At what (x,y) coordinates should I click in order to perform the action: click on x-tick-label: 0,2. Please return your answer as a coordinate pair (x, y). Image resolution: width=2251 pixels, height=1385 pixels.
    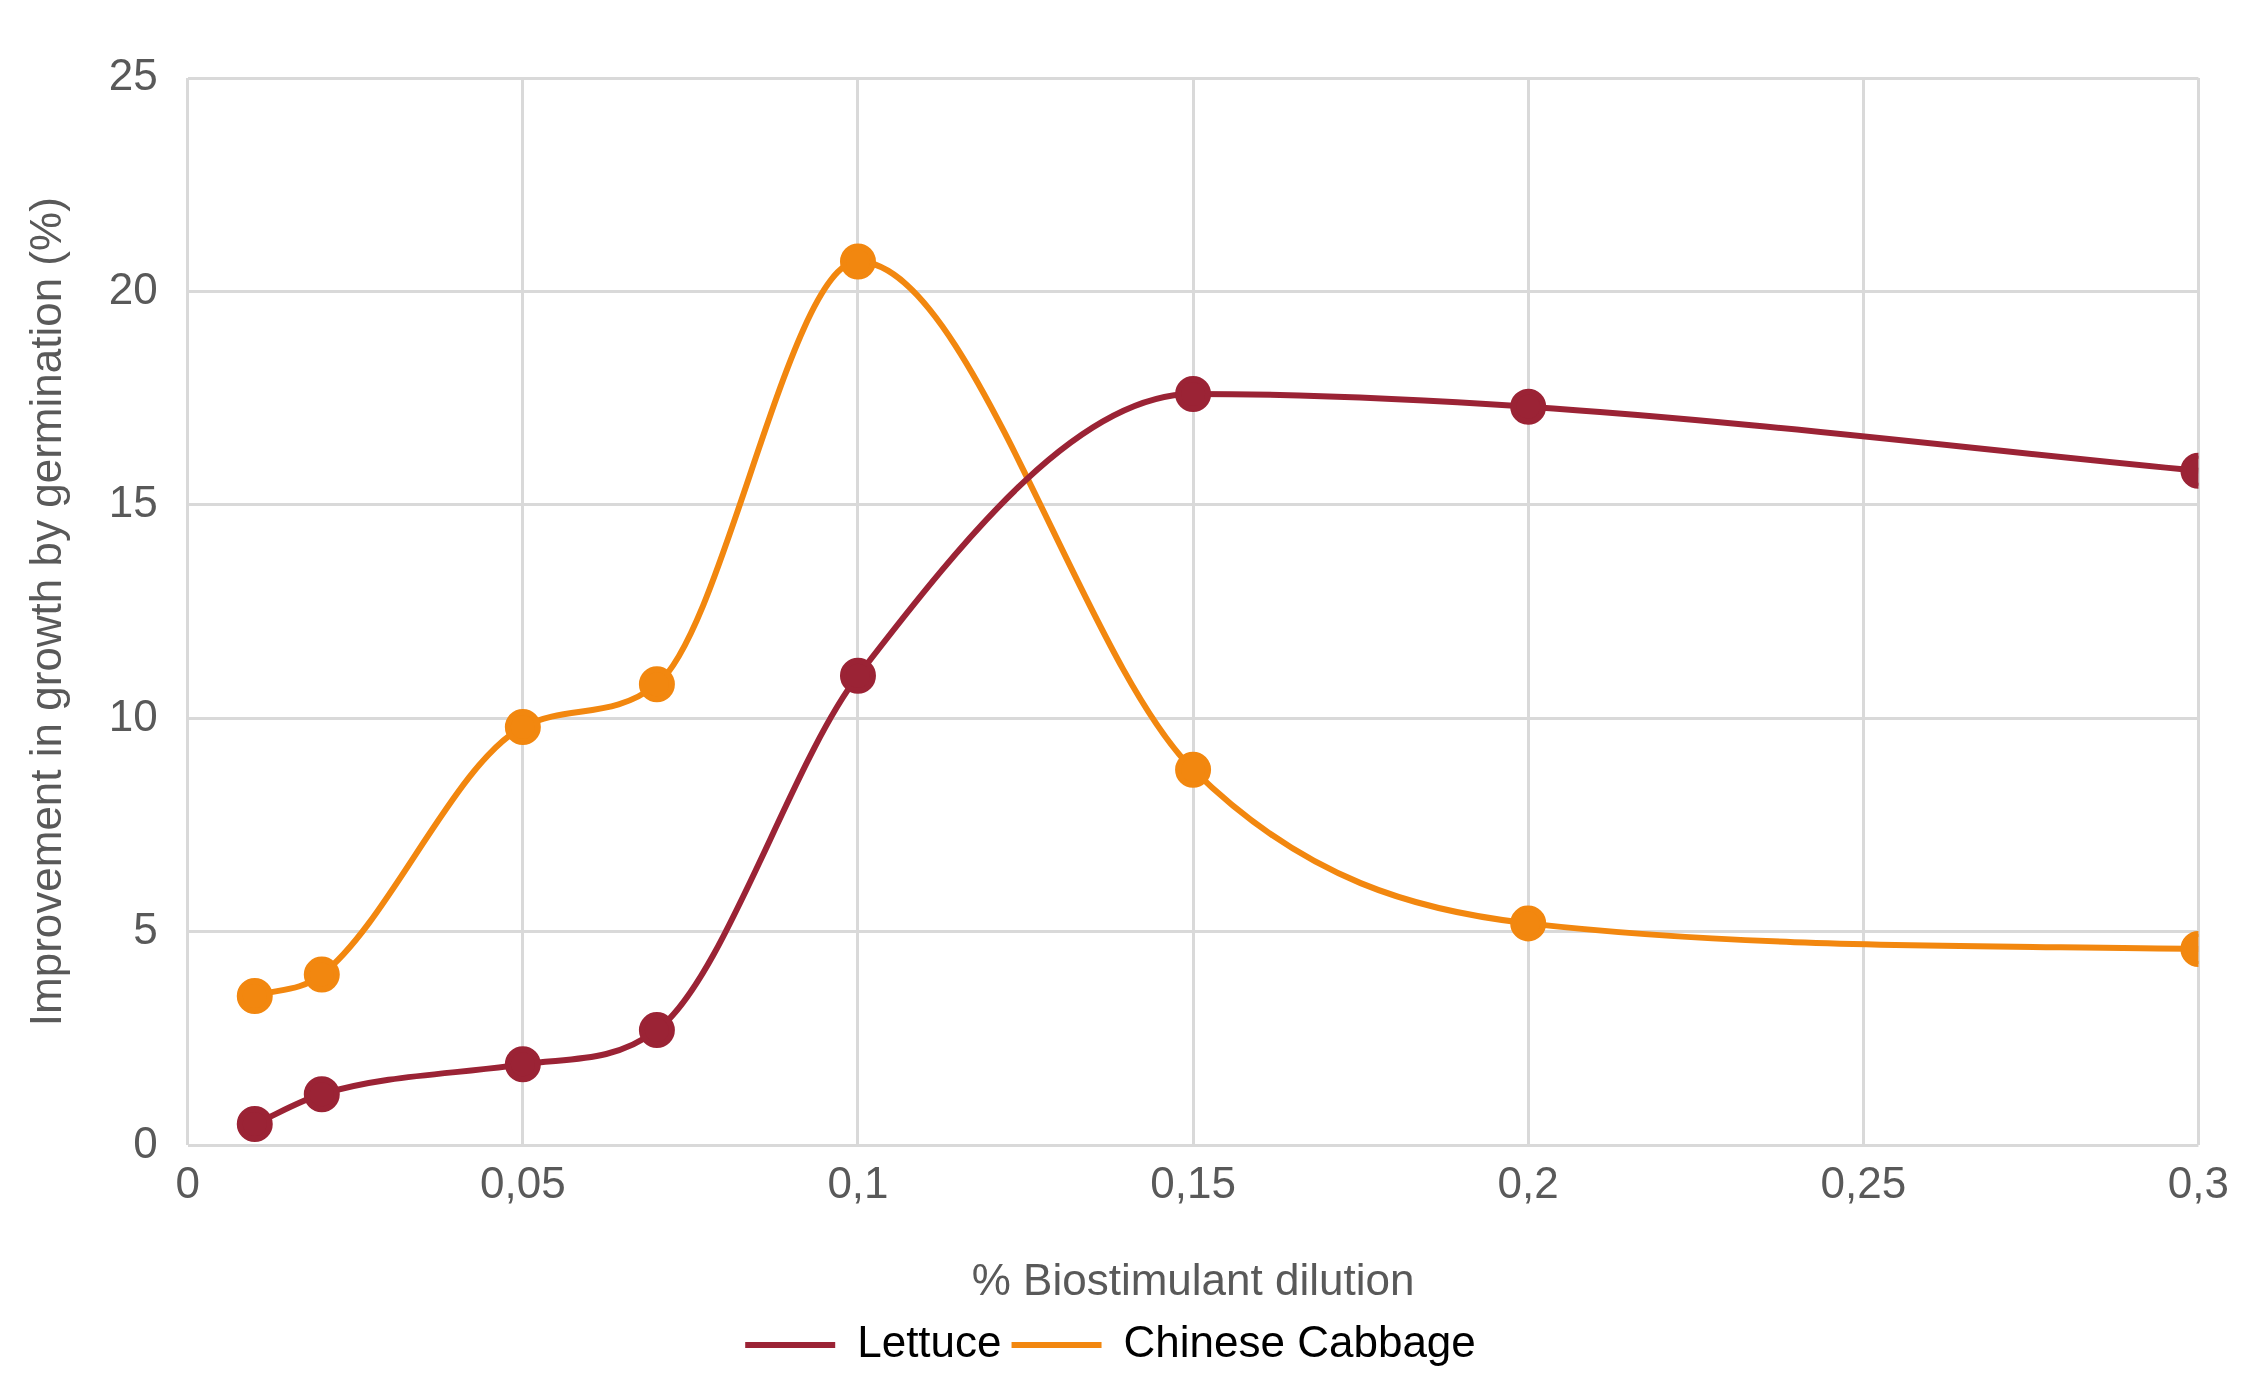
    Looking at the image, I should click on (1528, 1182).